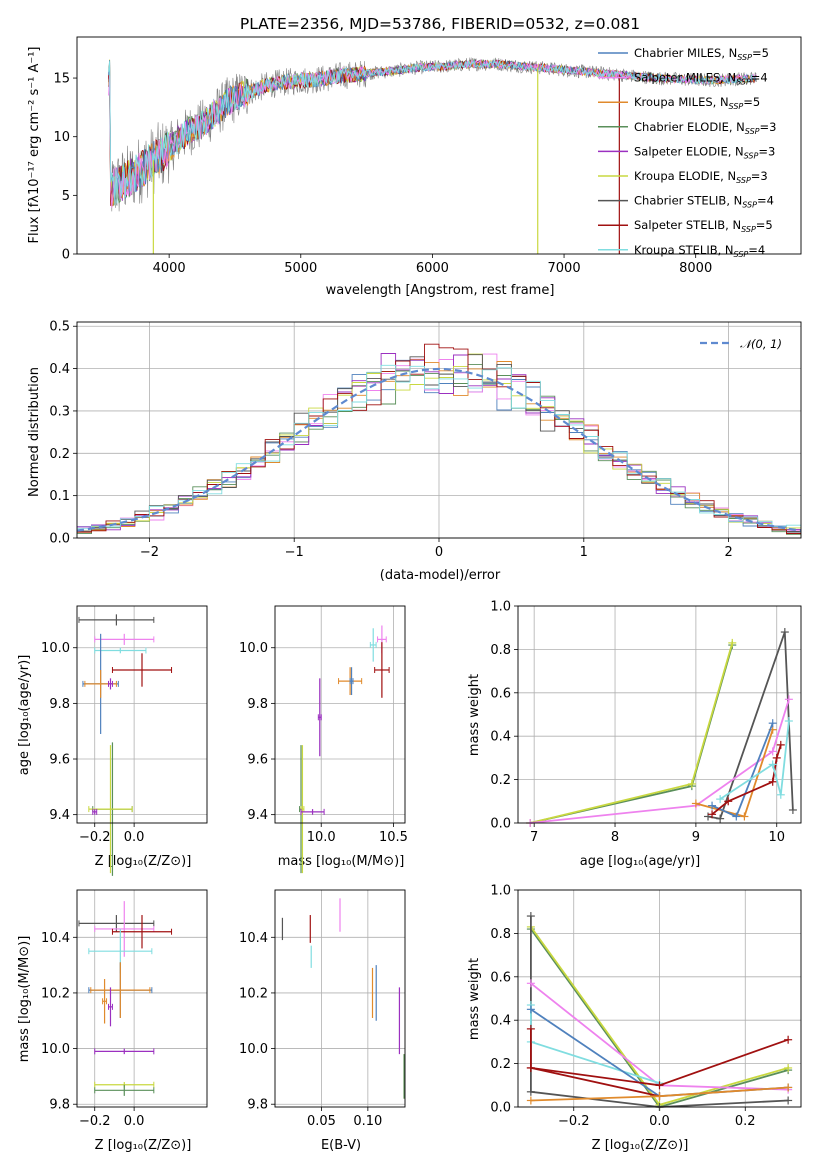  What do you see at coordinates (61, 79) in the screenshot?
I see `y-tick-label: 15` at bounding box center [61, 79].